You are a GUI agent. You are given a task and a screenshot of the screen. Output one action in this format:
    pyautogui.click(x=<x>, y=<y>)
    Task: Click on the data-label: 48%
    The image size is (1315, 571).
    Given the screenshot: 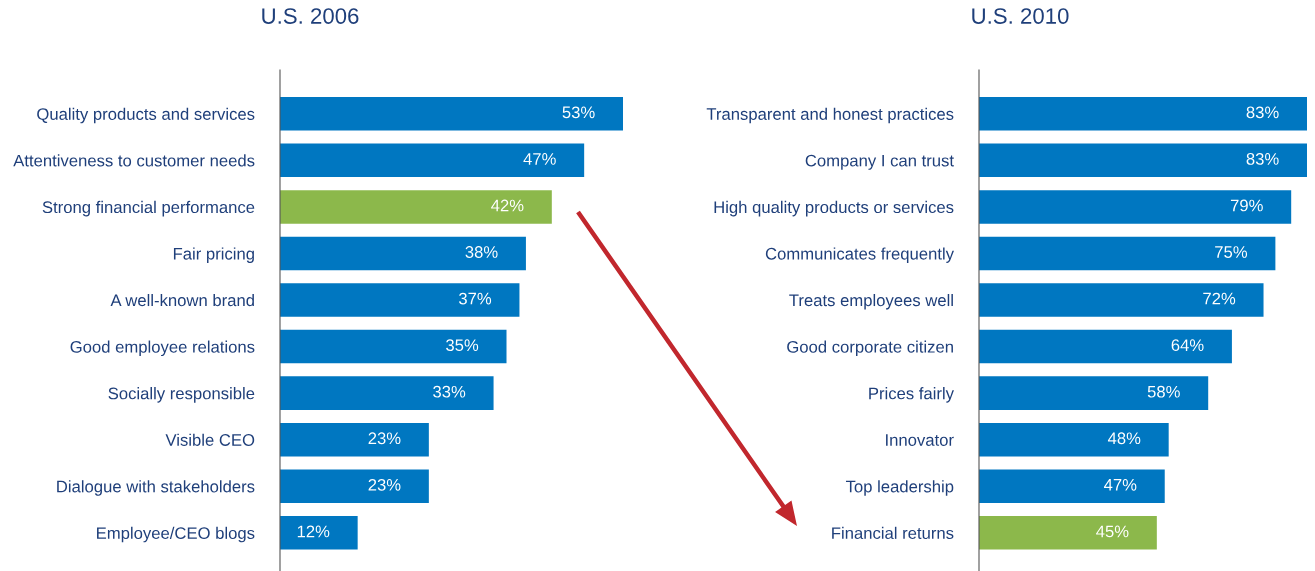 What is the action you would take?
    pyautogui.click(x=1124, y=438)
    